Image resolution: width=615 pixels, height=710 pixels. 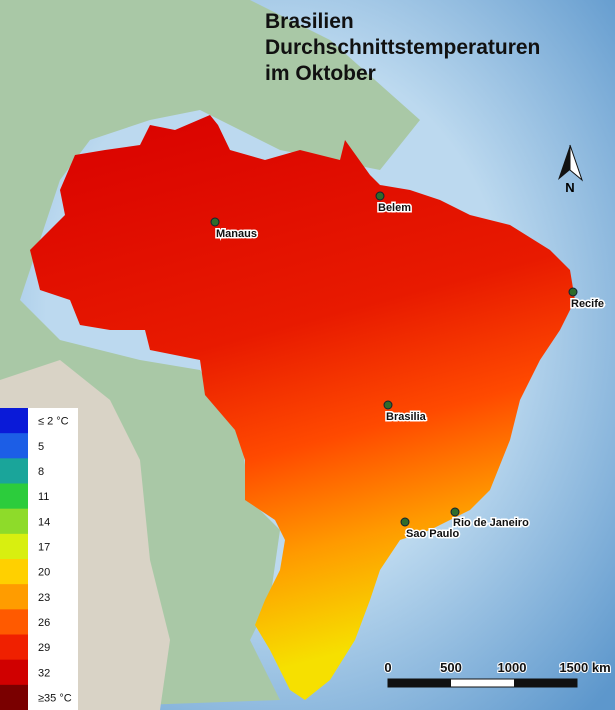 What do you see at coordinates (41, 447) in the screenshot?
I see `legend-label: 5` at bounding box center [41, 447].